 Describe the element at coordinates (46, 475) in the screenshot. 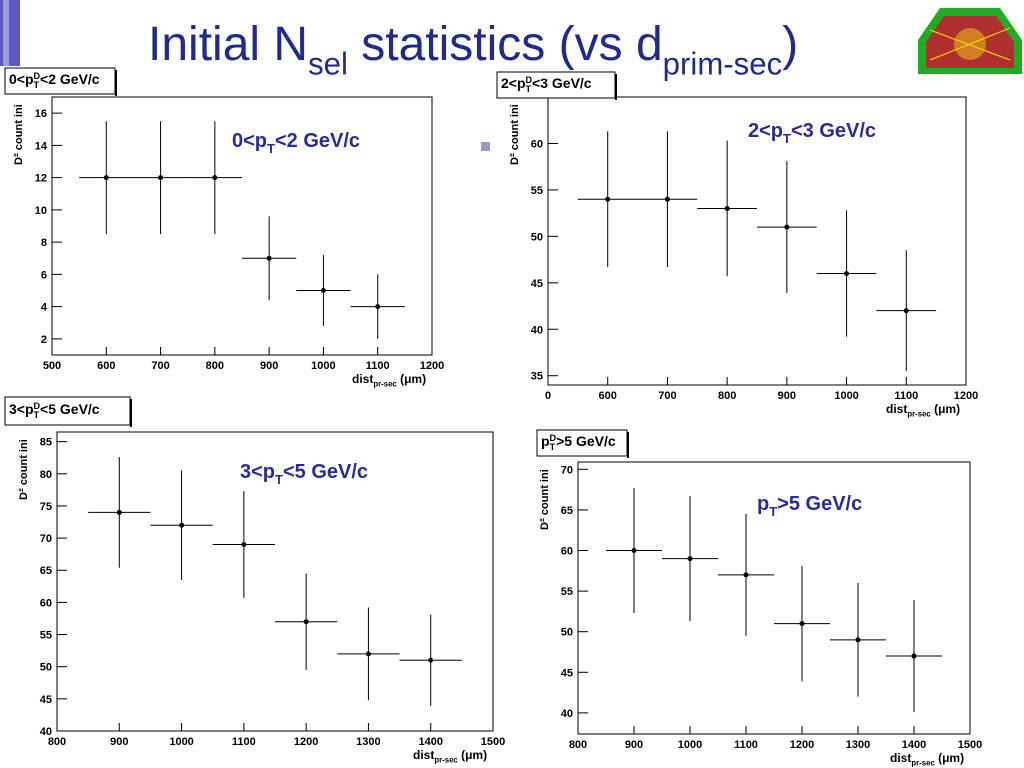

I see `y-tick-label: 80` at that location.